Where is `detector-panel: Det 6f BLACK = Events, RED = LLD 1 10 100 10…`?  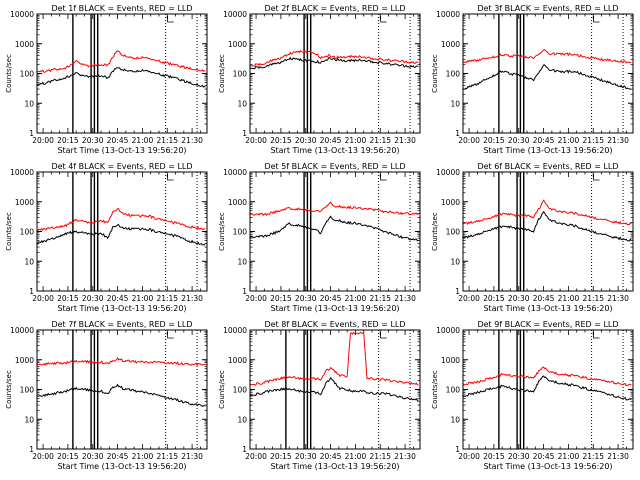 detector-panel: Det 6f BLACK = Events, RED = LLD 1 10 100 10… is located at coordinates (532, 237).